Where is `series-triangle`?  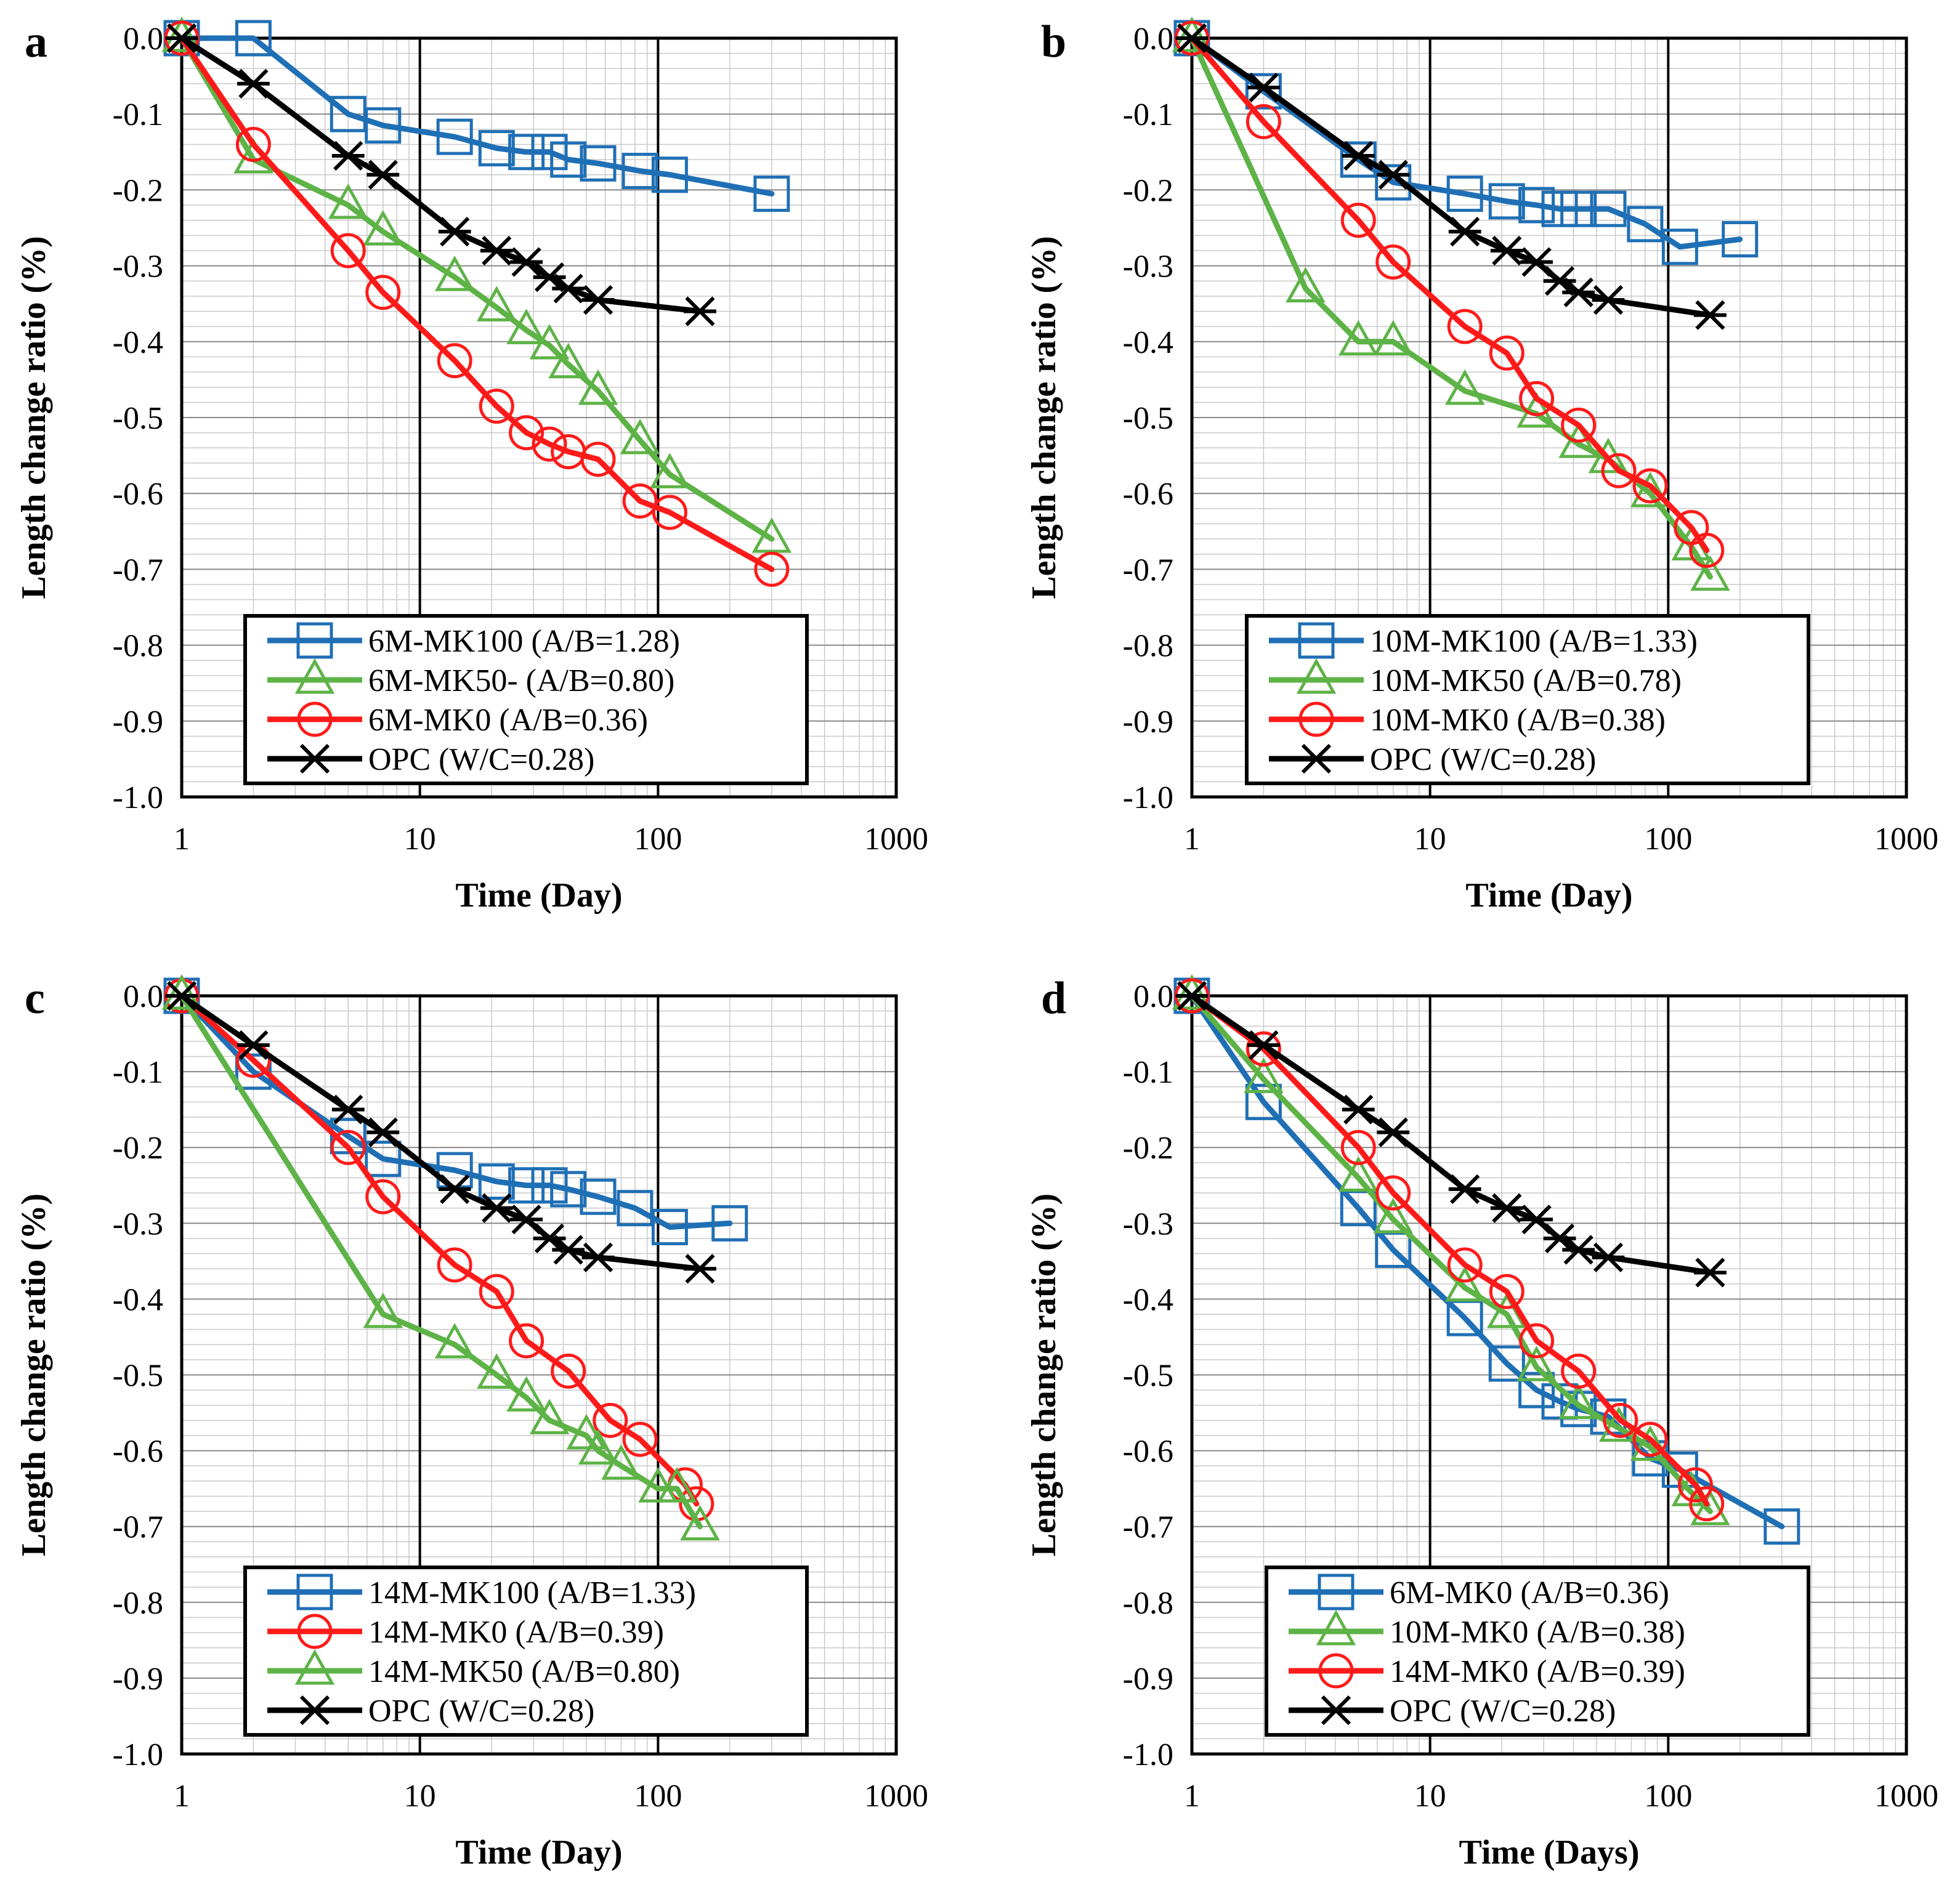 series-triangle is located at coordinates (440, 1257).